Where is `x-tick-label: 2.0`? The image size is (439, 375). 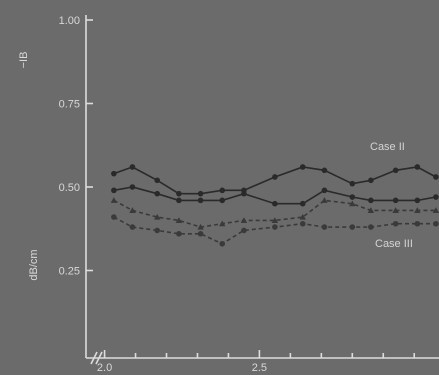 x-tick-label: 2.0 is located at coordinates (104, 368).